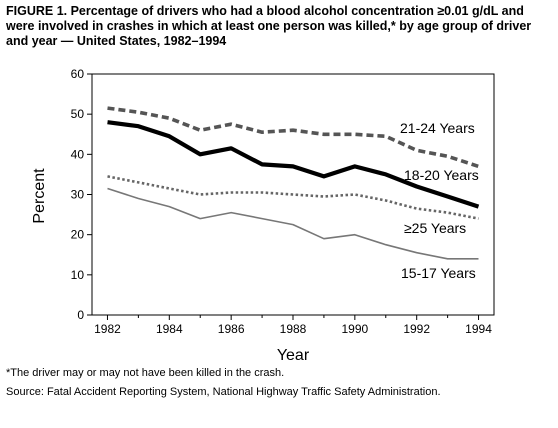  I want to click on x-tick-label: 1982, so click(107, 329).